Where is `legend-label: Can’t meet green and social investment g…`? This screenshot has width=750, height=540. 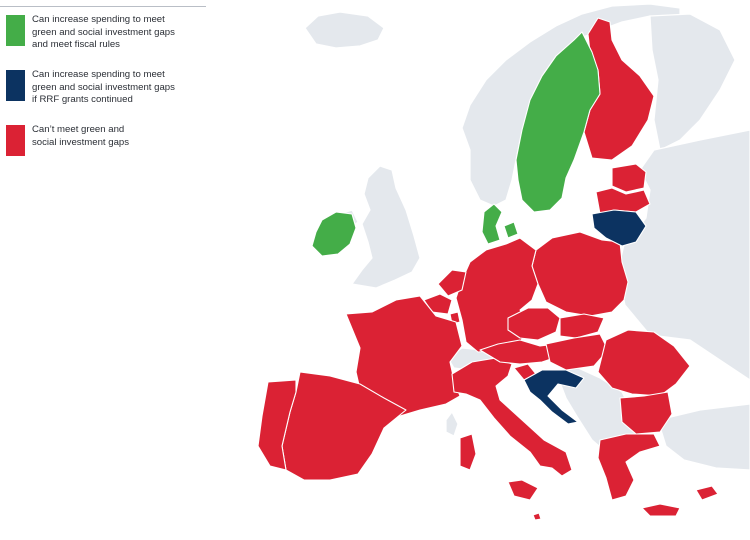
legend-label: Can’t meet green and social investment g… is located at coordinates (81, 136).